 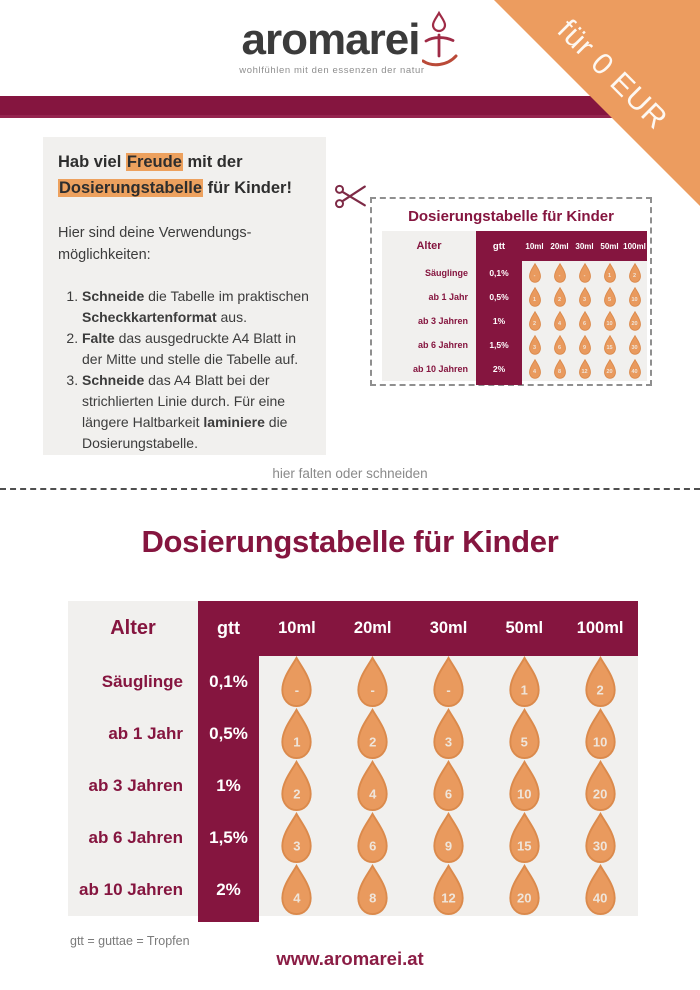 I want to click on fold-cut-line, so click(x=350, y=489).